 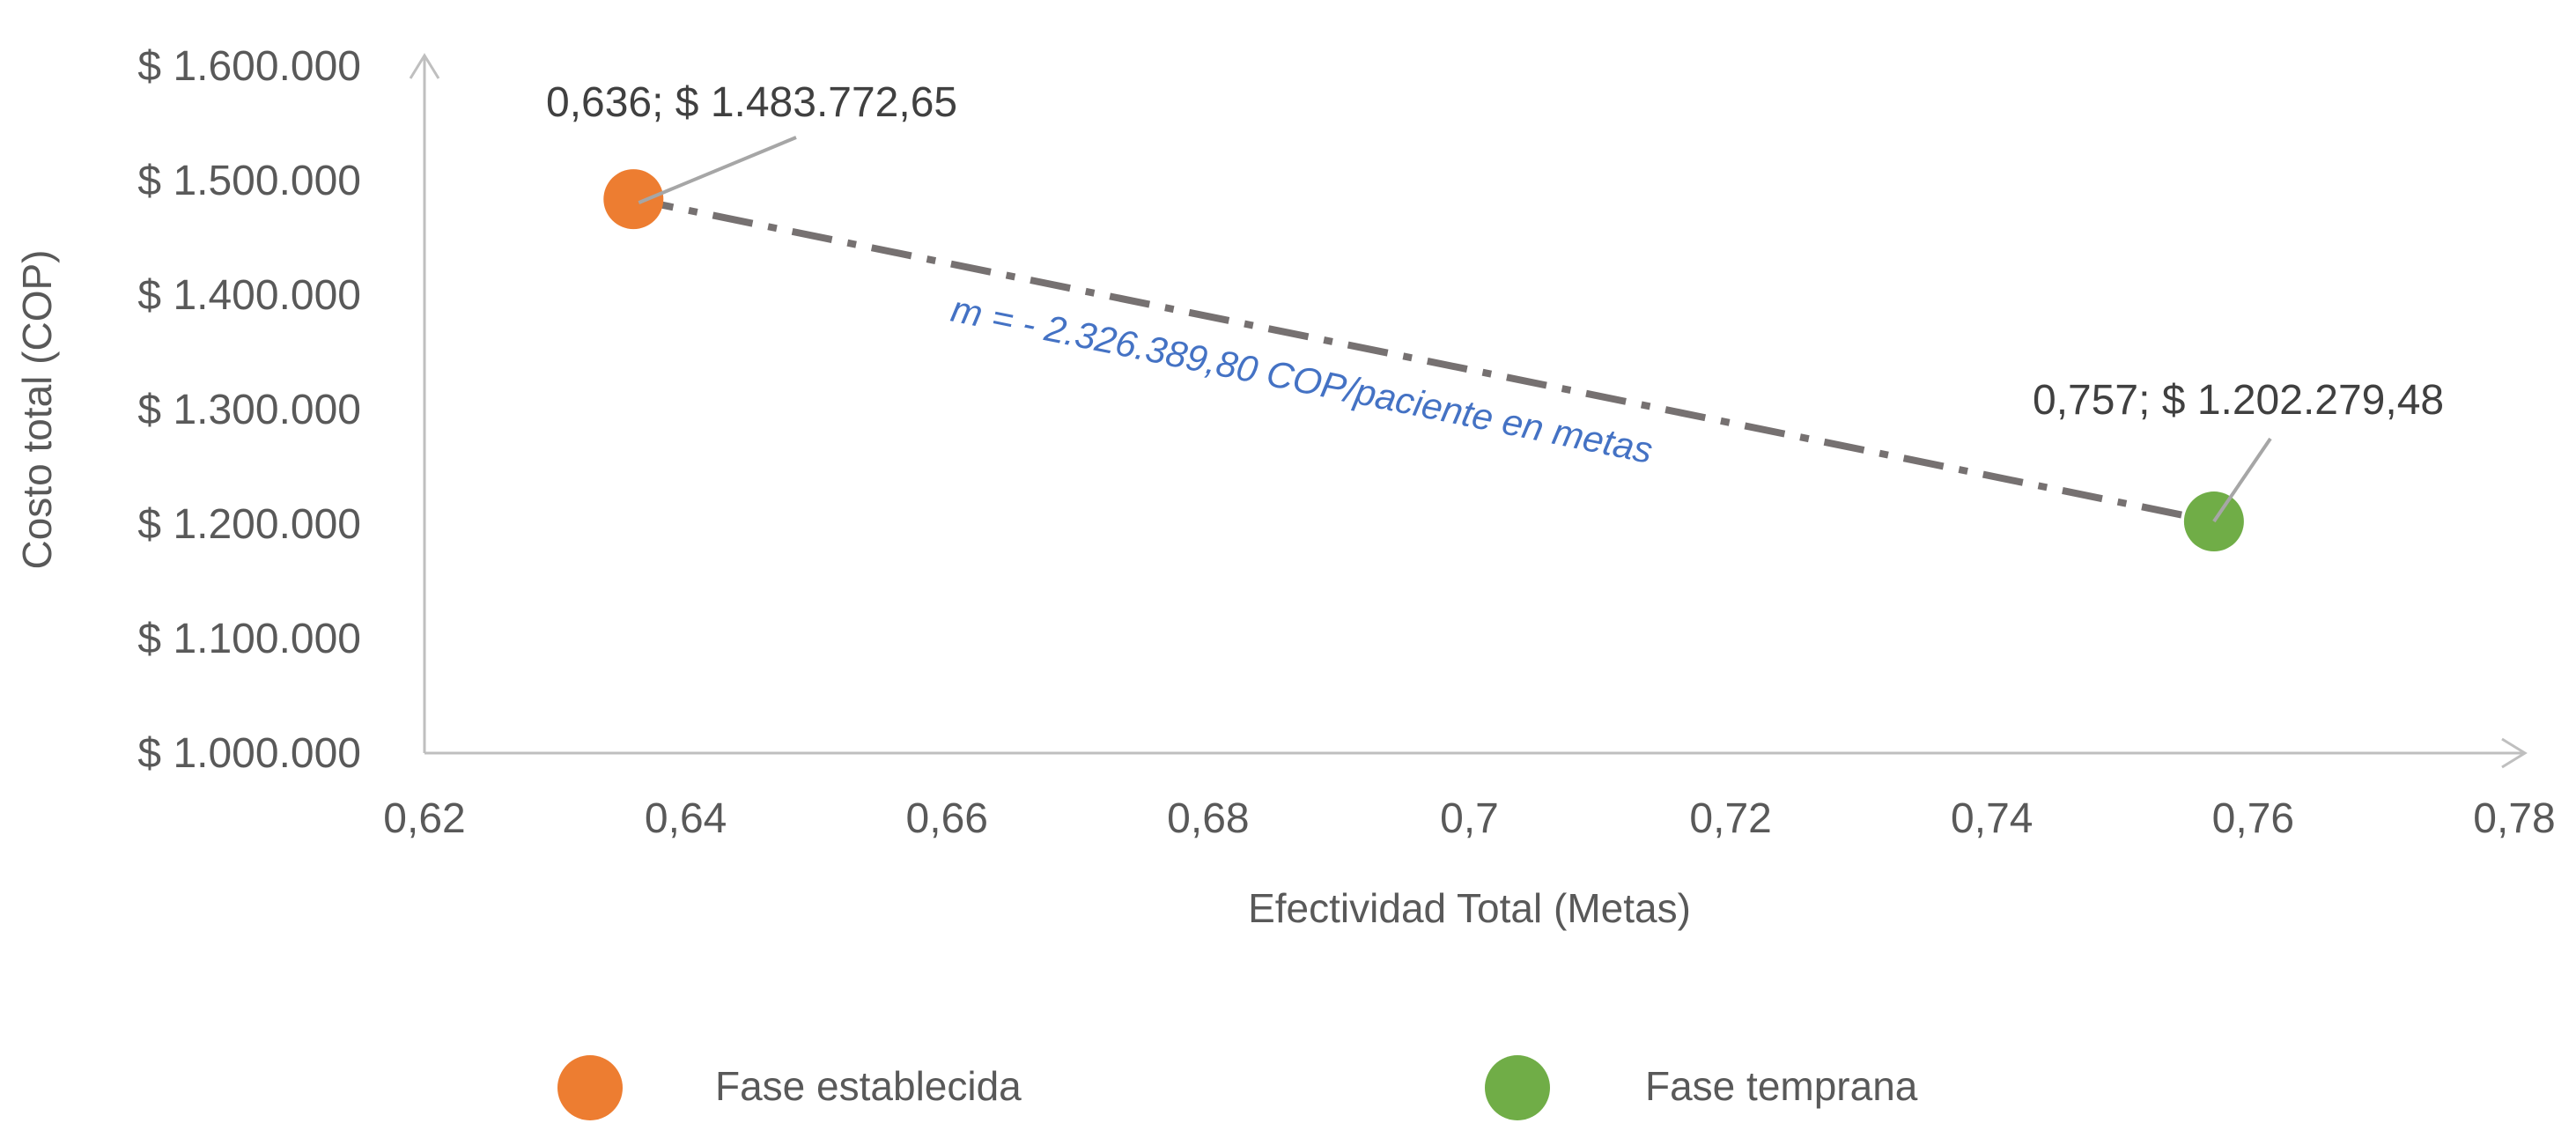 I want to click on x-tick-label: 0,78, so click(x=2514, y=818).